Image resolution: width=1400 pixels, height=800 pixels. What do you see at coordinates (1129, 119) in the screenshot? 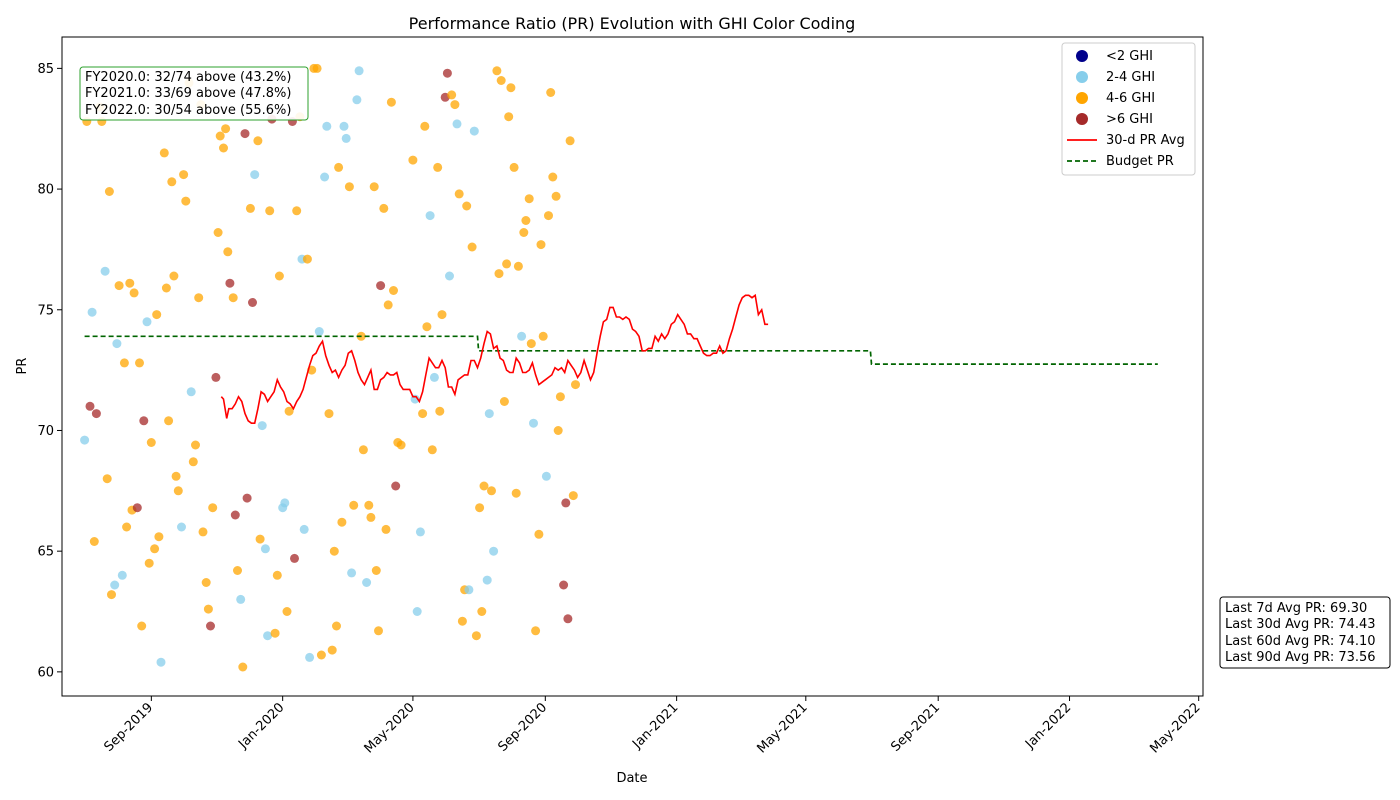
I see `legend-label: >6 GHI` at bounding box center [1129, 119].